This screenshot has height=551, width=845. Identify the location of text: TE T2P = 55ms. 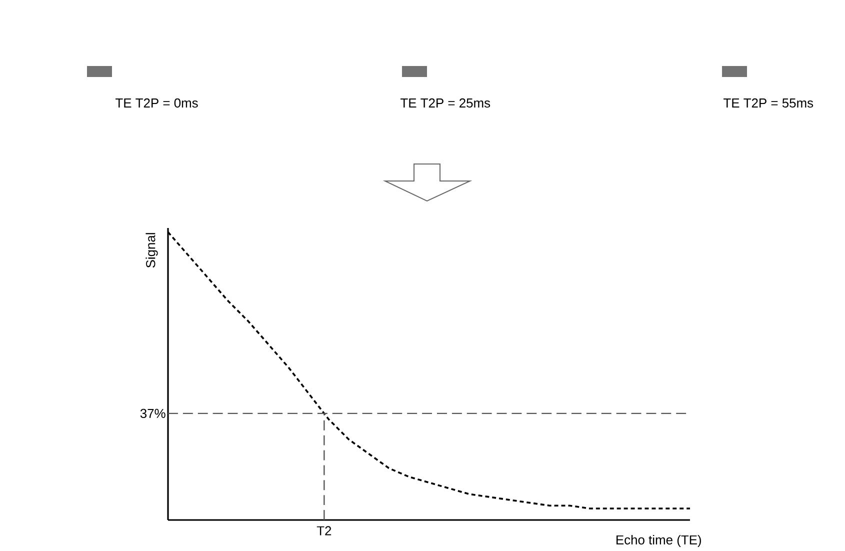
(769, 103).